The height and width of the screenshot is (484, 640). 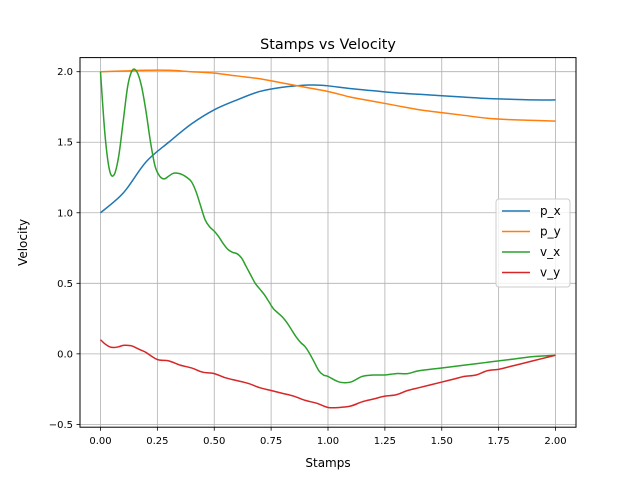 What do you see at coordinates (64, 249) in the screenshot?
I see `y-axis-ticks: −0.5 0.0 0.5 1.0 1.5 2.0` at bounding box center [64, 249].